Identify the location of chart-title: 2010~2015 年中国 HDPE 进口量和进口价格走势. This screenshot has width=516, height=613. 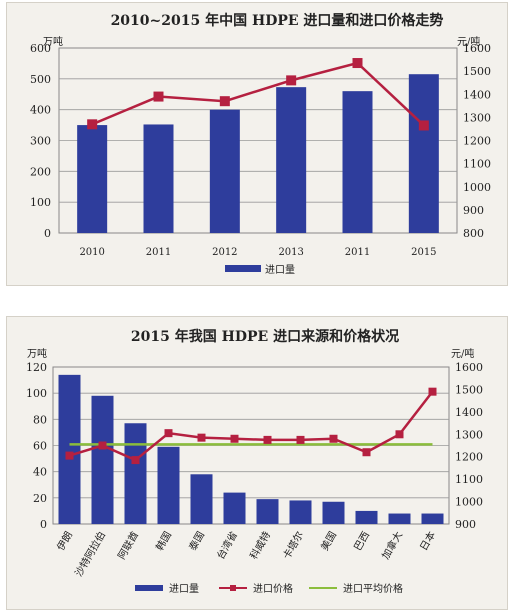
(277, 20).